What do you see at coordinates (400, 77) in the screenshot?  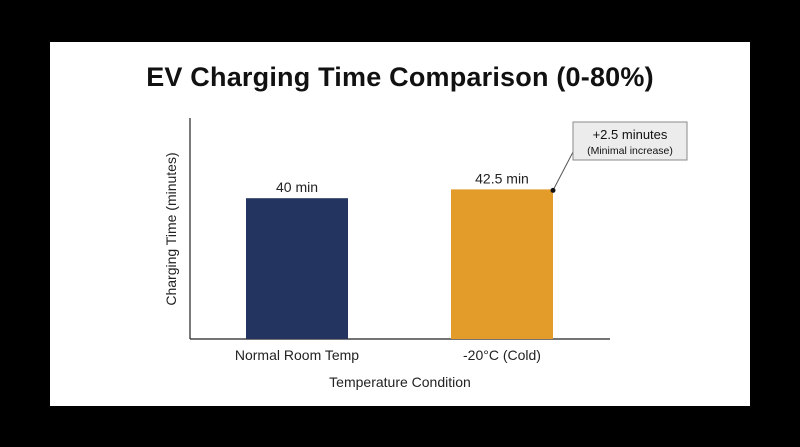 I see `chart-title: EV Charging Time Comparison (0-80%)` at bounding box center [400, 77].